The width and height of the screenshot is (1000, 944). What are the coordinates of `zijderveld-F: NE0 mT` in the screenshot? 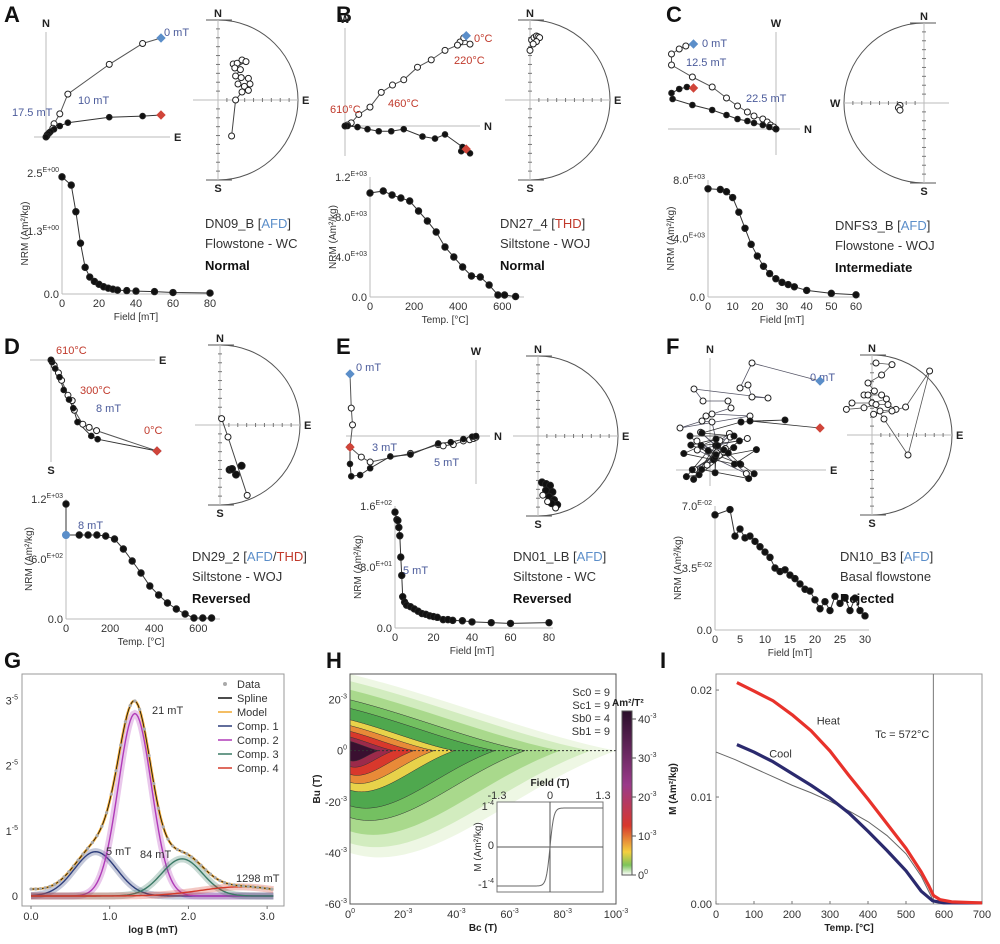 It's located at (756, 415).